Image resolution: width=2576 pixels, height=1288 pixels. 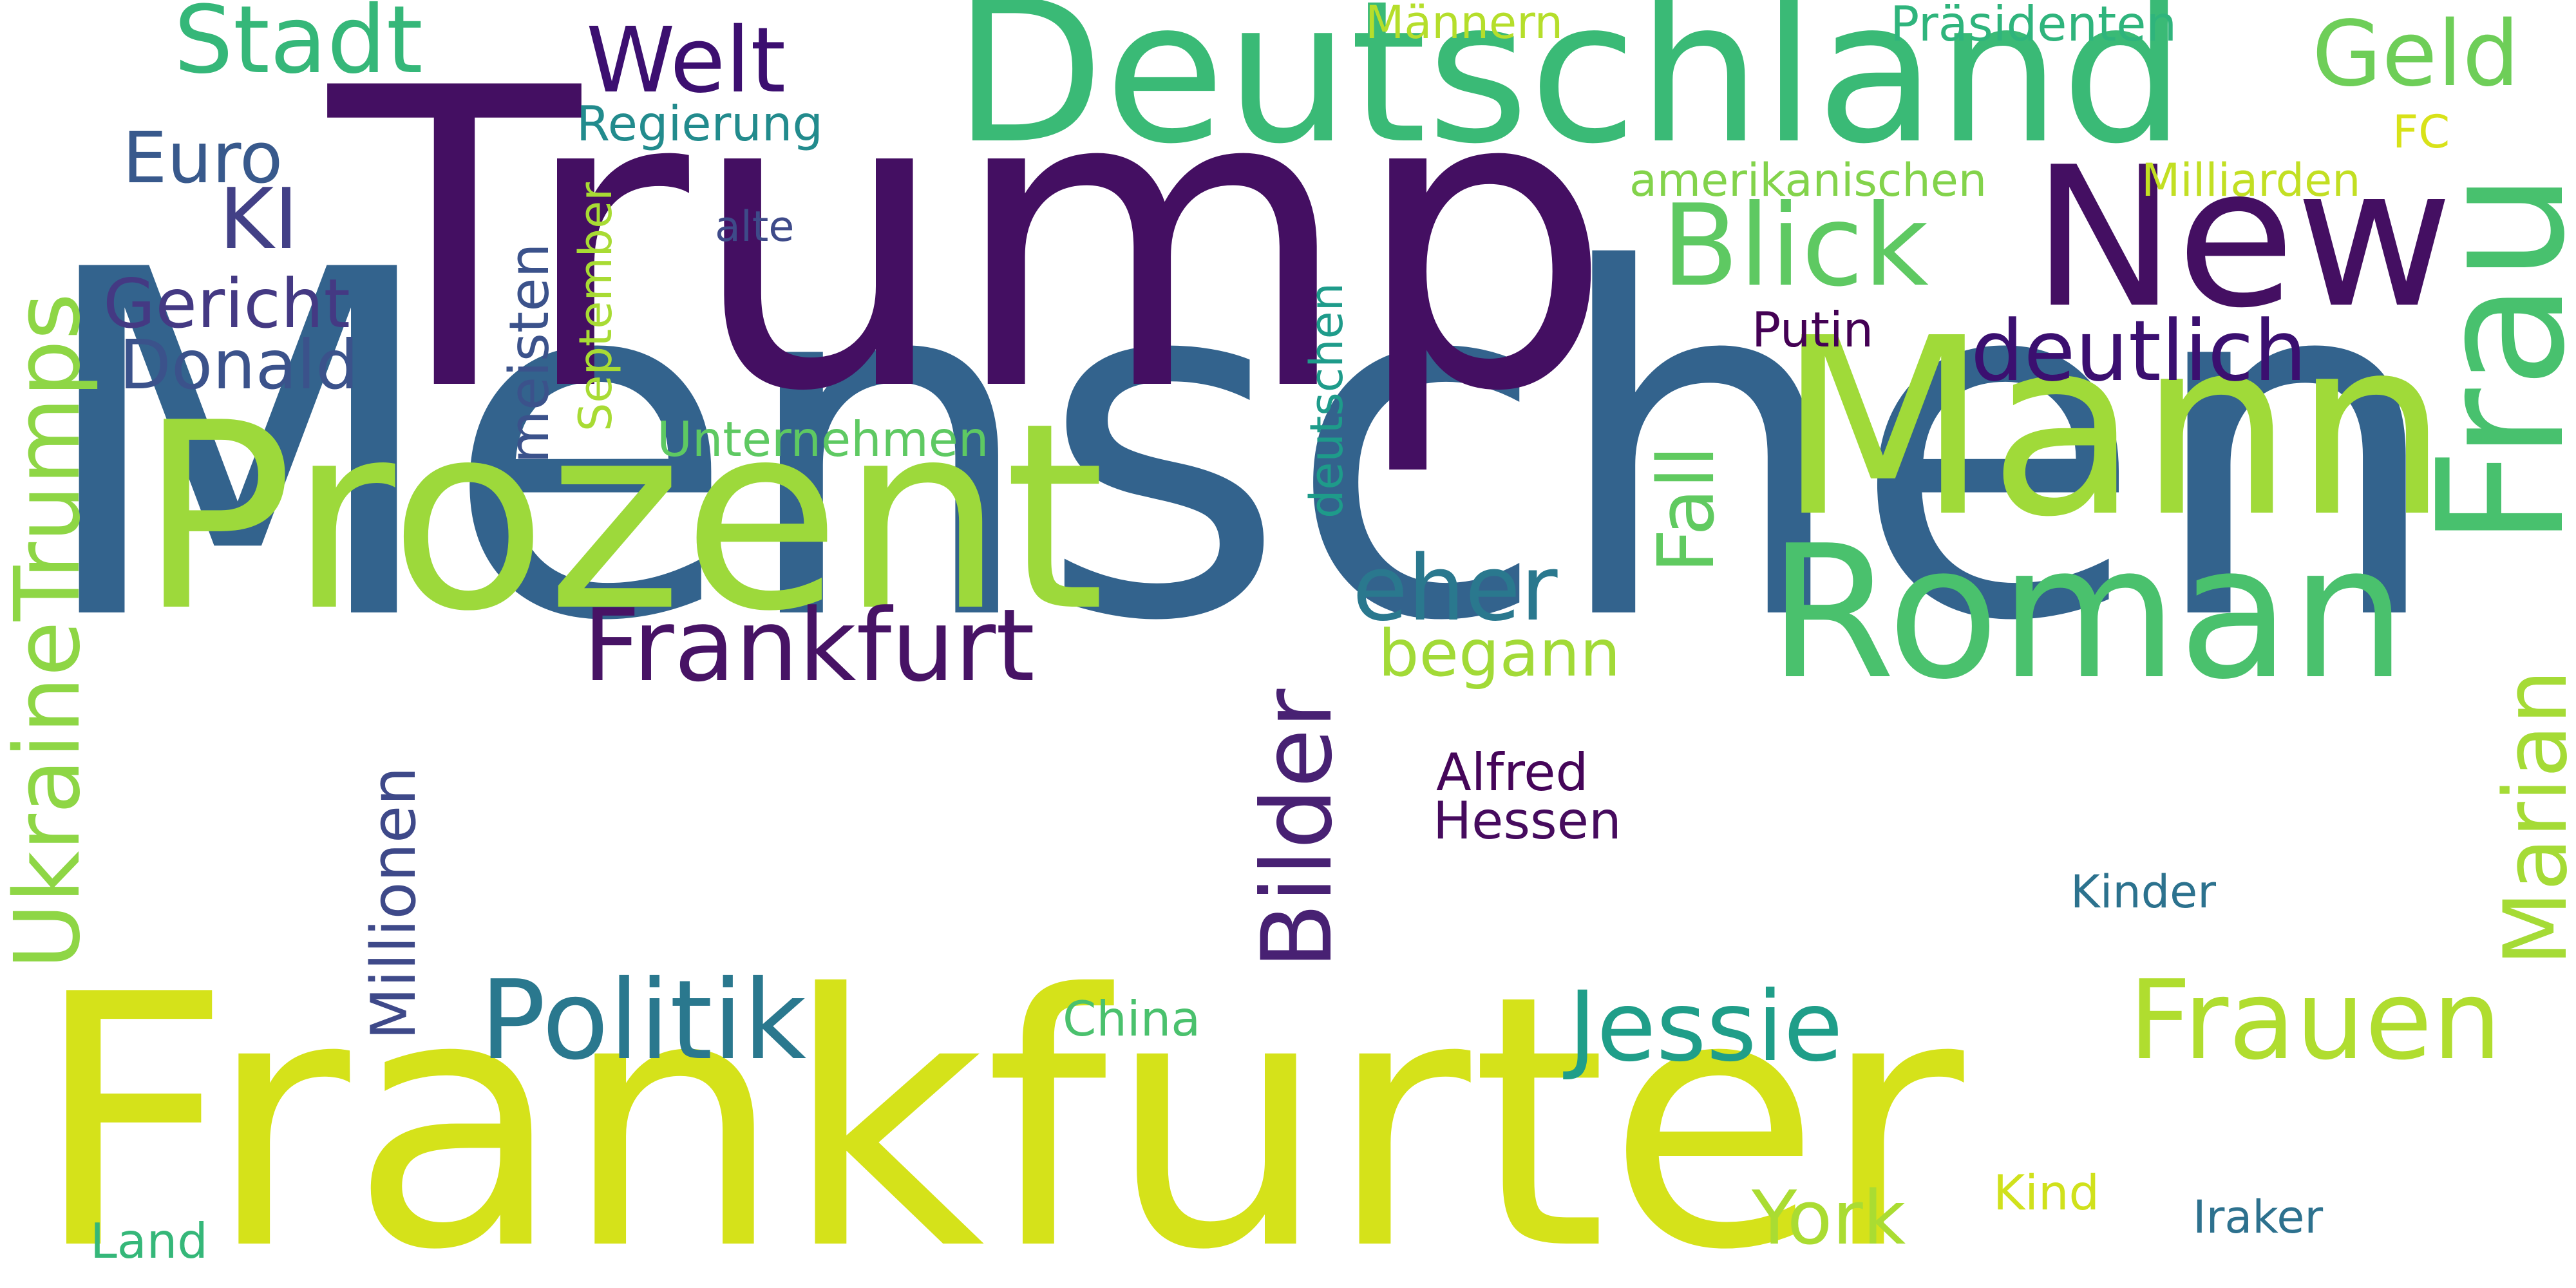 What do you see at coordinates (1326, 400) in the screenshot?
I see `word-deutschen: deutschen` at bounding box center [1326, 400].